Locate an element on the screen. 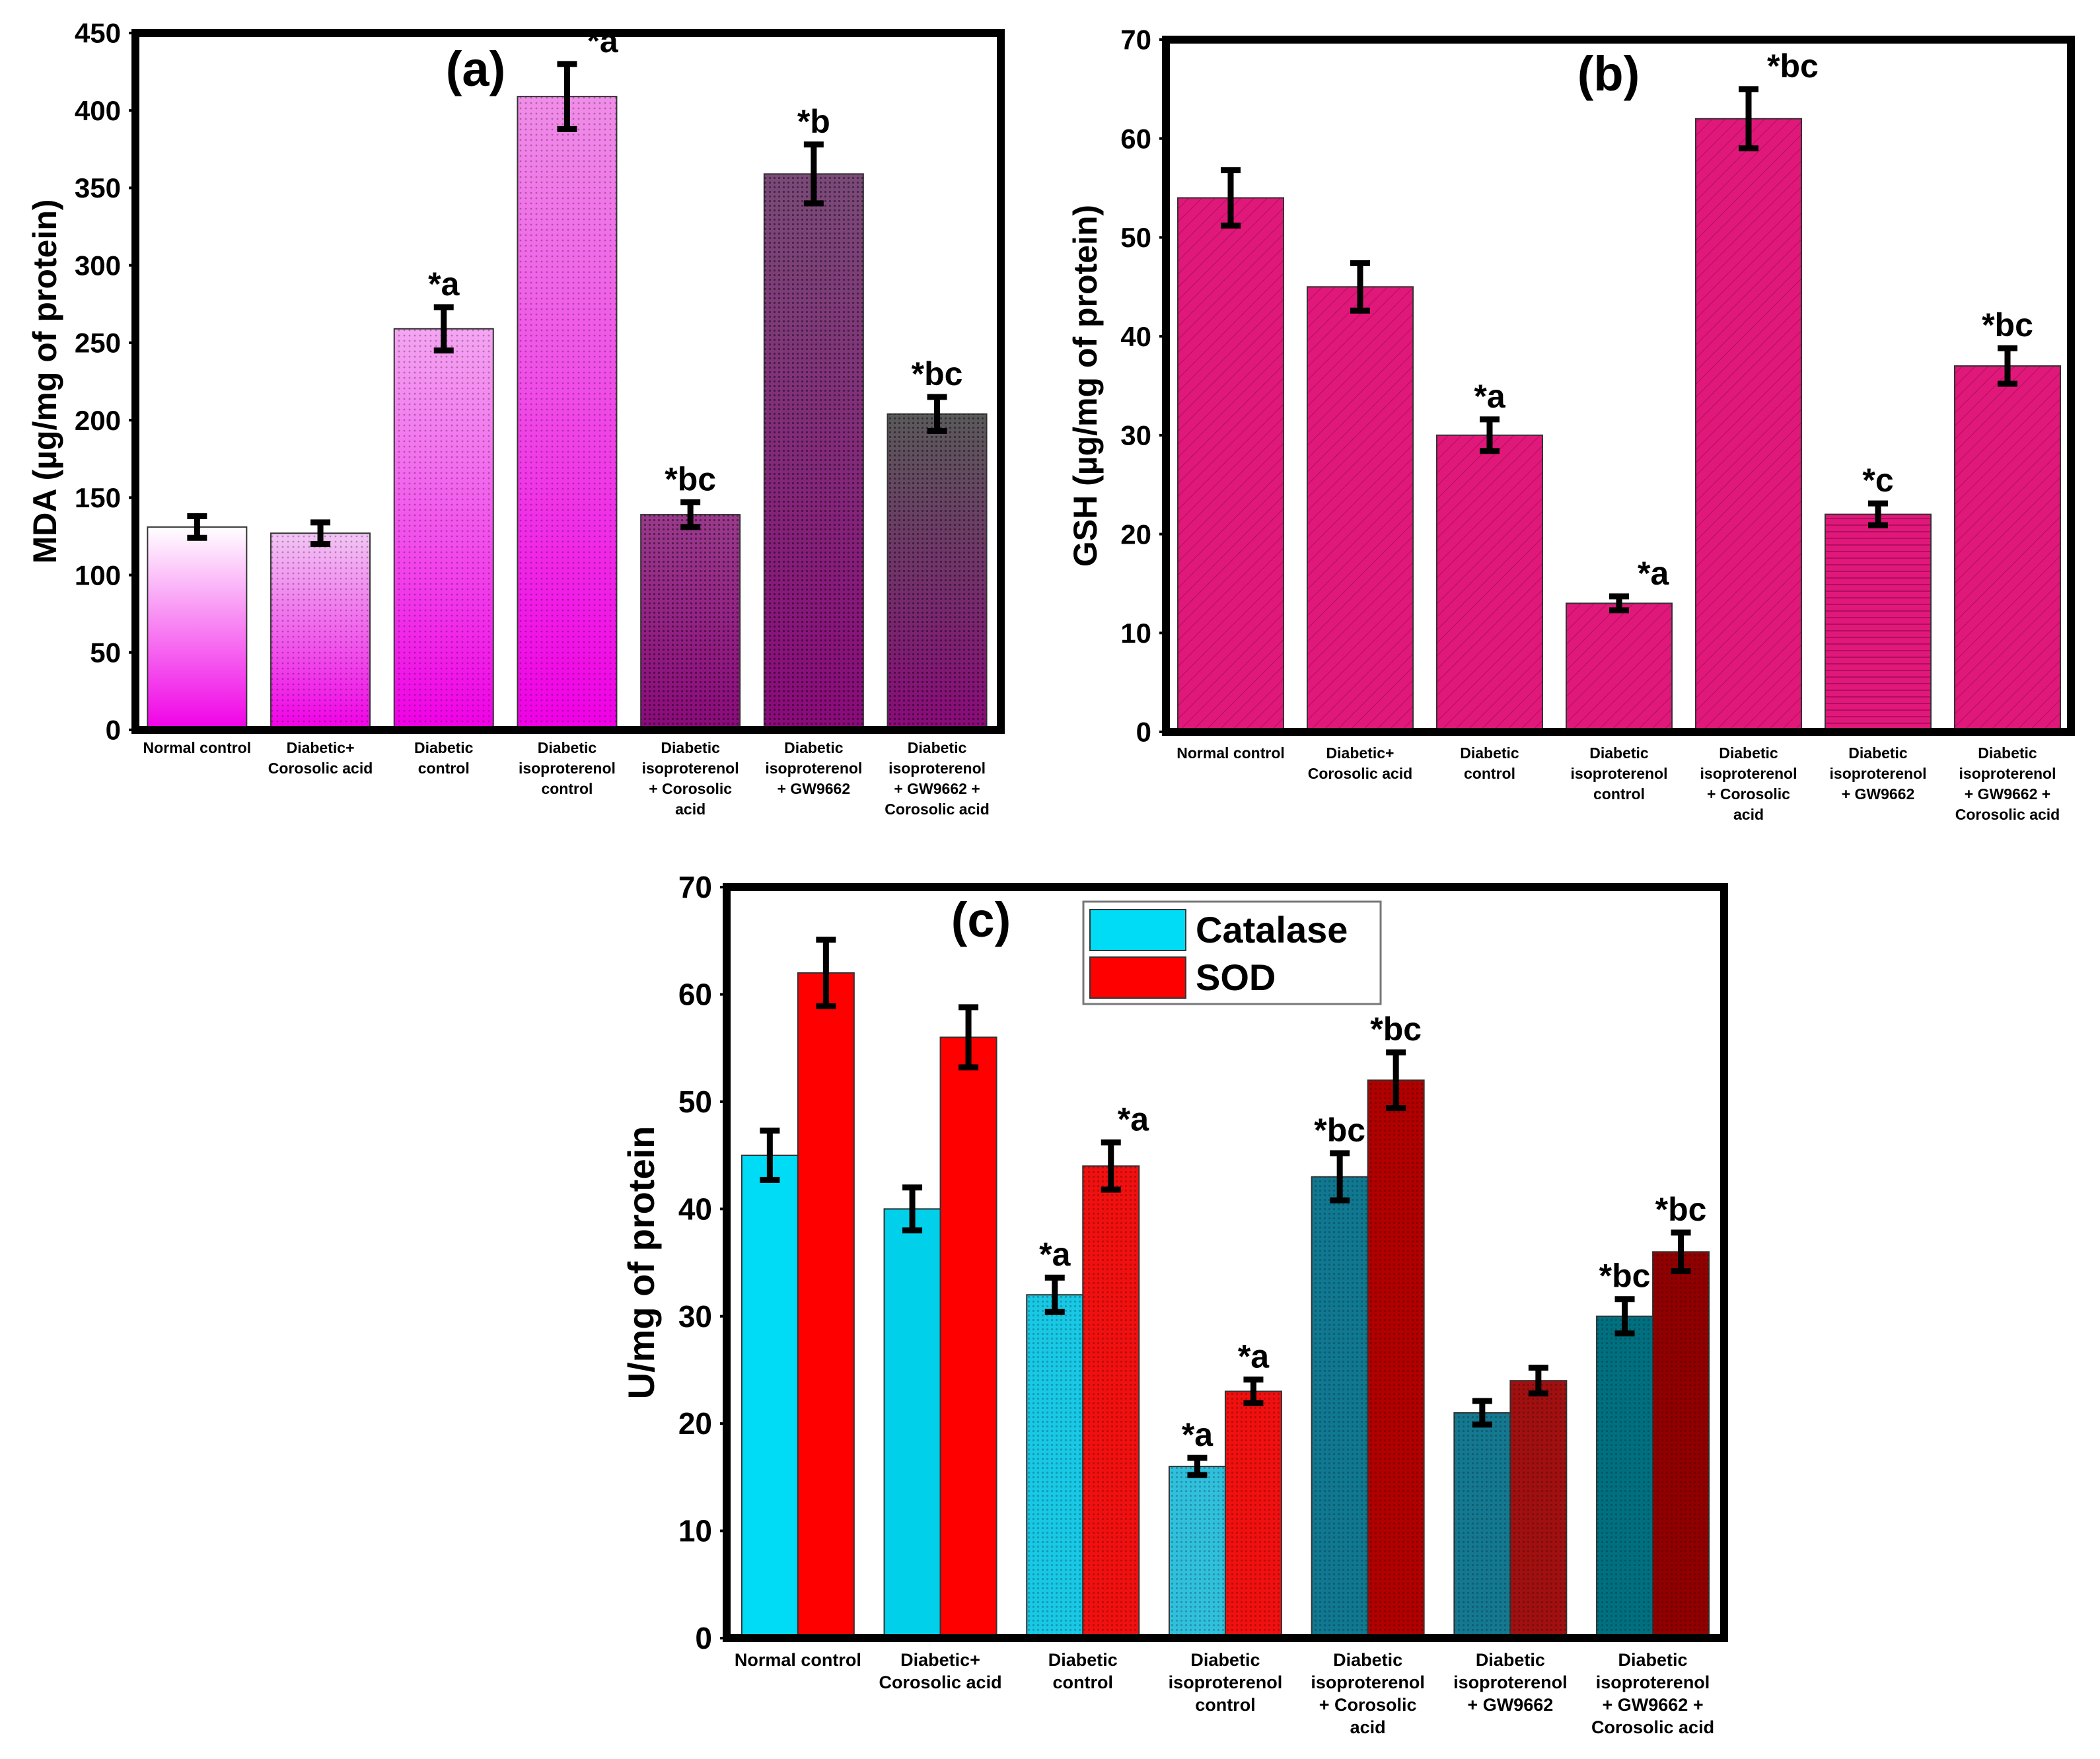 The image size is (2100, 1759). sod-bar is located at coordinates (826, 1305).